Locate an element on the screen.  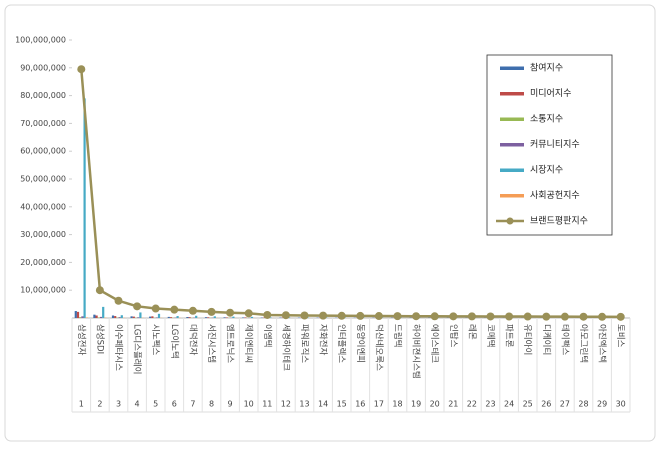
rank-label: 3 is located at coordinates (118, 404).